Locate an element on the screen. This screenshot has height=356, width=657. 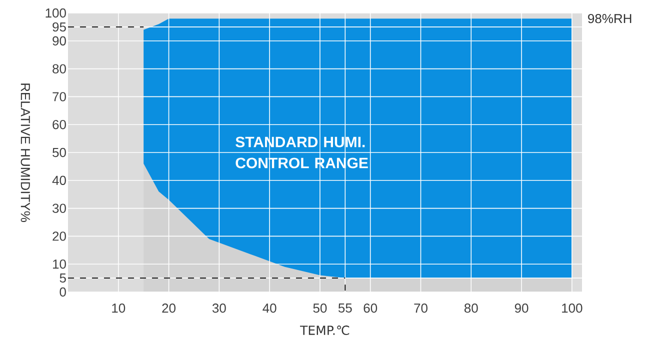
y-tick-label: 0 is located at coordinates (63, 292).